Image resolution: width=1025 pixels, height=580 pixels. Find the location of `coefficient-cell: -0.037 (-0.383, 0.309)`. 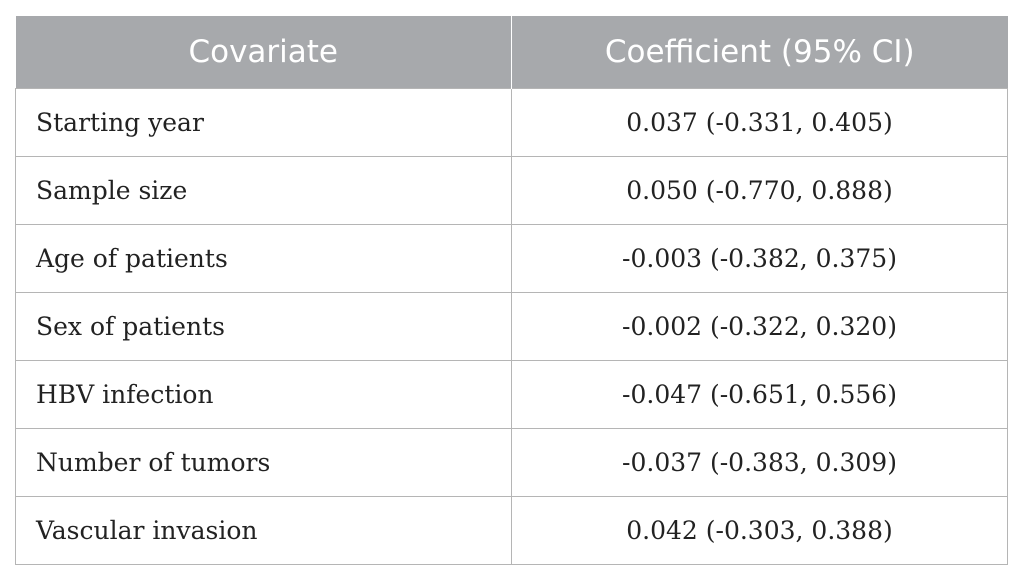

coefficient-cell: -0.037 (-0.383, 0.309) is located at coordinates (759, 462).